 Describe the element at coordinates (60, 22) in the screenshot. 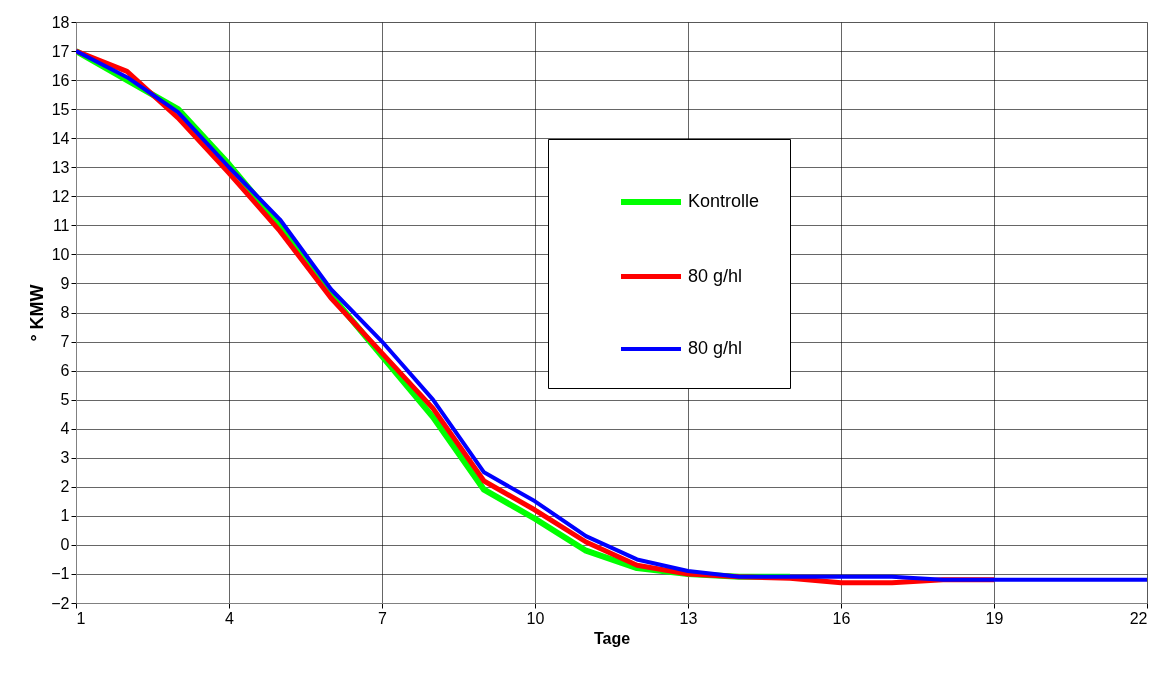

I see `y-tick-label: 18` at that location.